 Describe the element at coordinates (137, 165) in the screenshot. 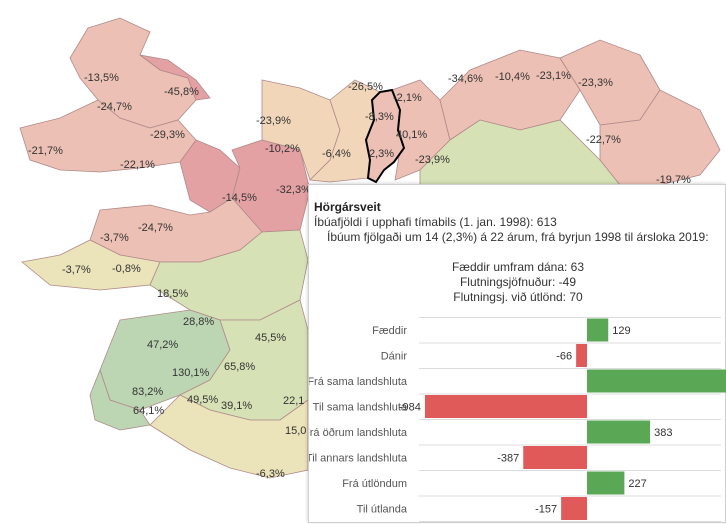

I see `map-label: -22,1%` at that location.